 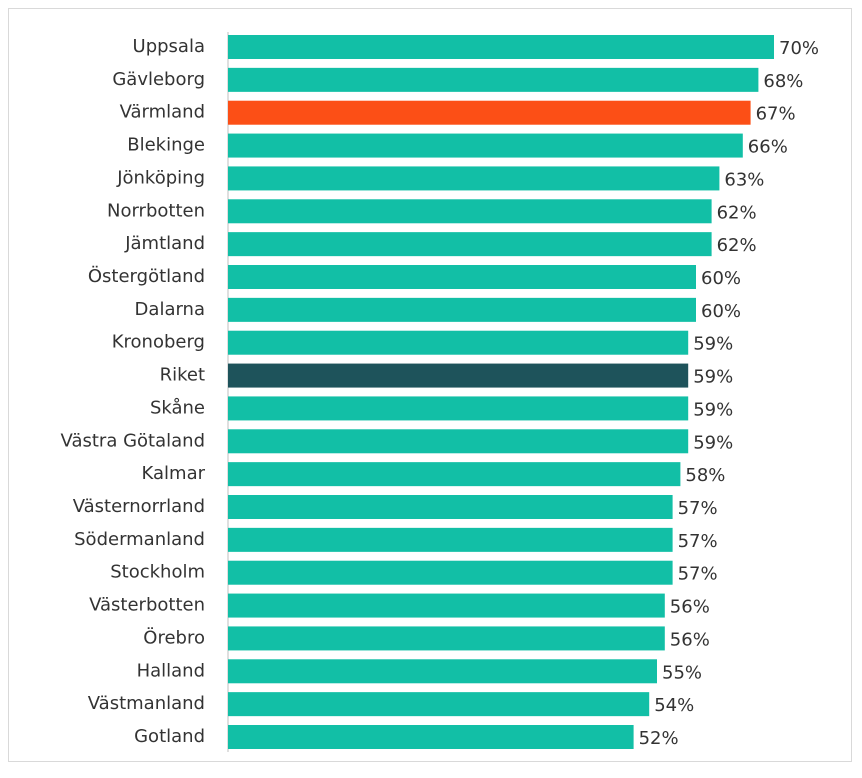 What do you see at coordinates (682, 672) in the screenshot?
I see `value-label: 55%` at bounding box center [682, 672].